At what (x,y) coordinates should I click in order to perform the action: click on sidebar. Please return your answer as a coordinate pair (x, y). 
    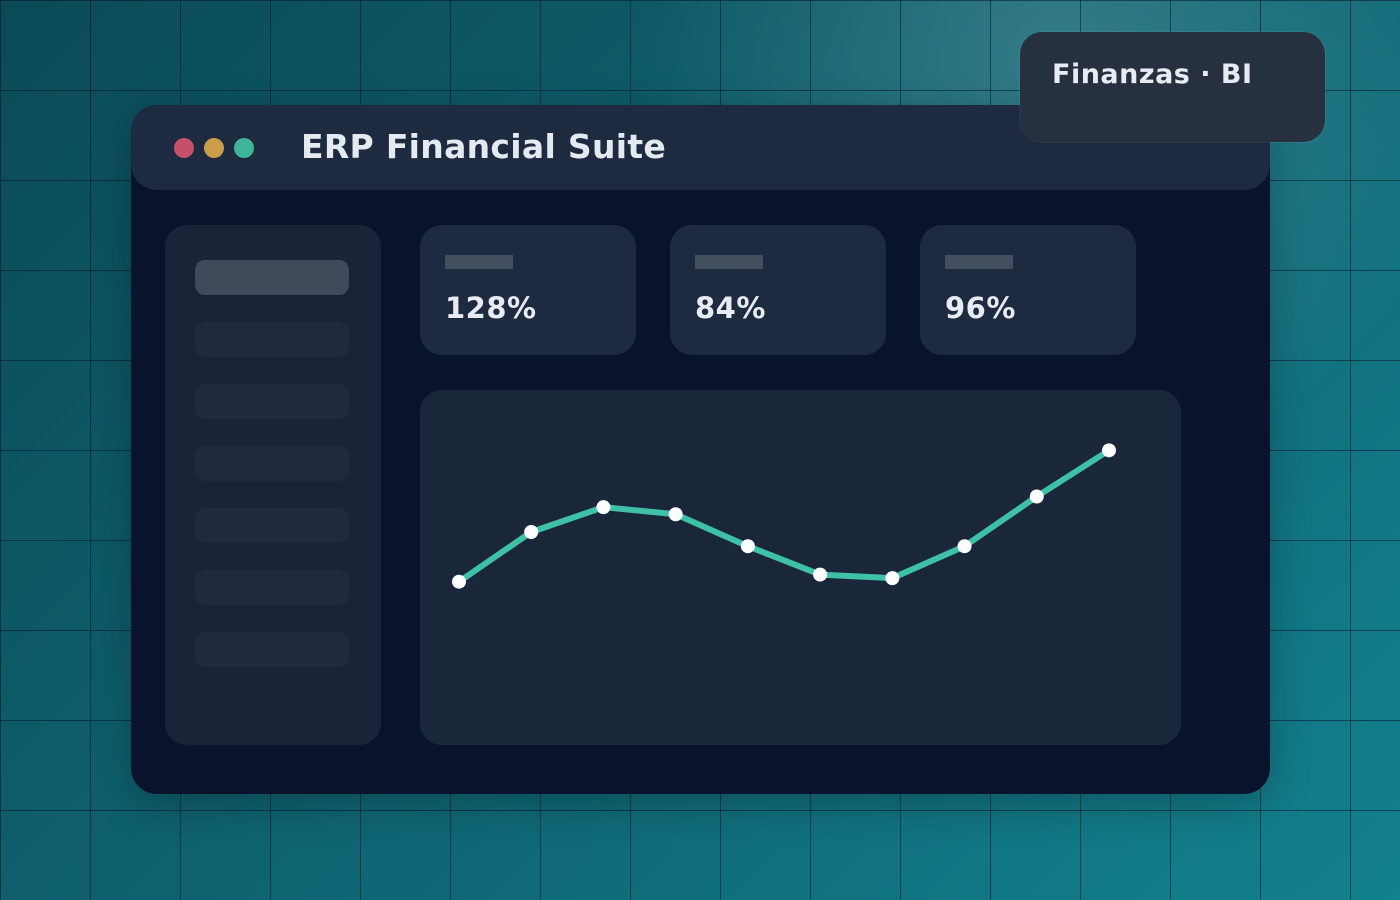
    Looking at the image, I should click on (273, 485).